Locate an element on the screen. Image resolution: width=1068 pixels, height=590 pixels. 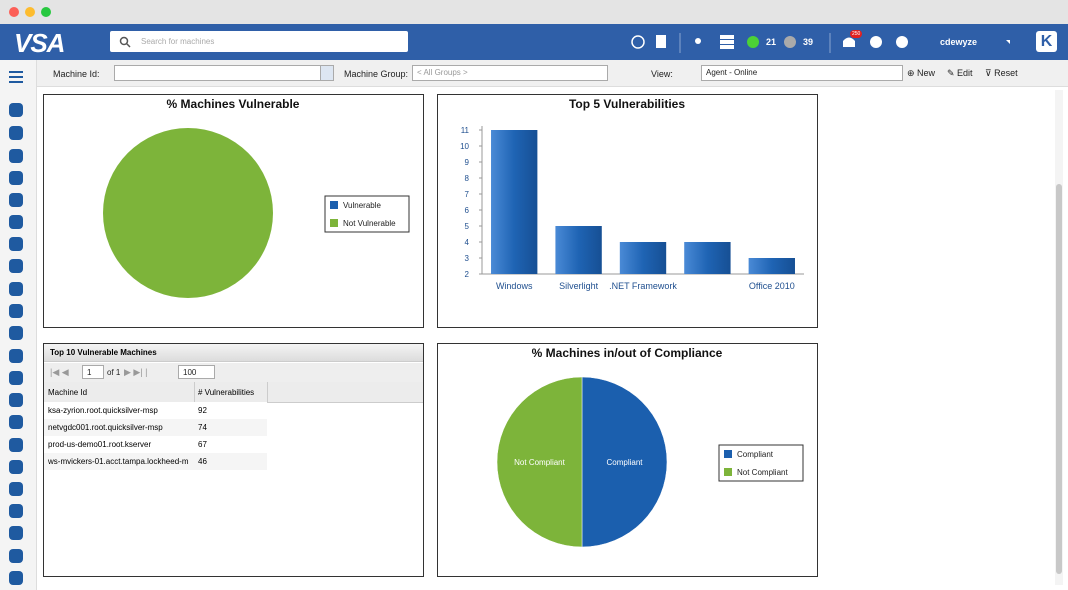
kaseya-logo: K is located at coordinates (1046, 41).